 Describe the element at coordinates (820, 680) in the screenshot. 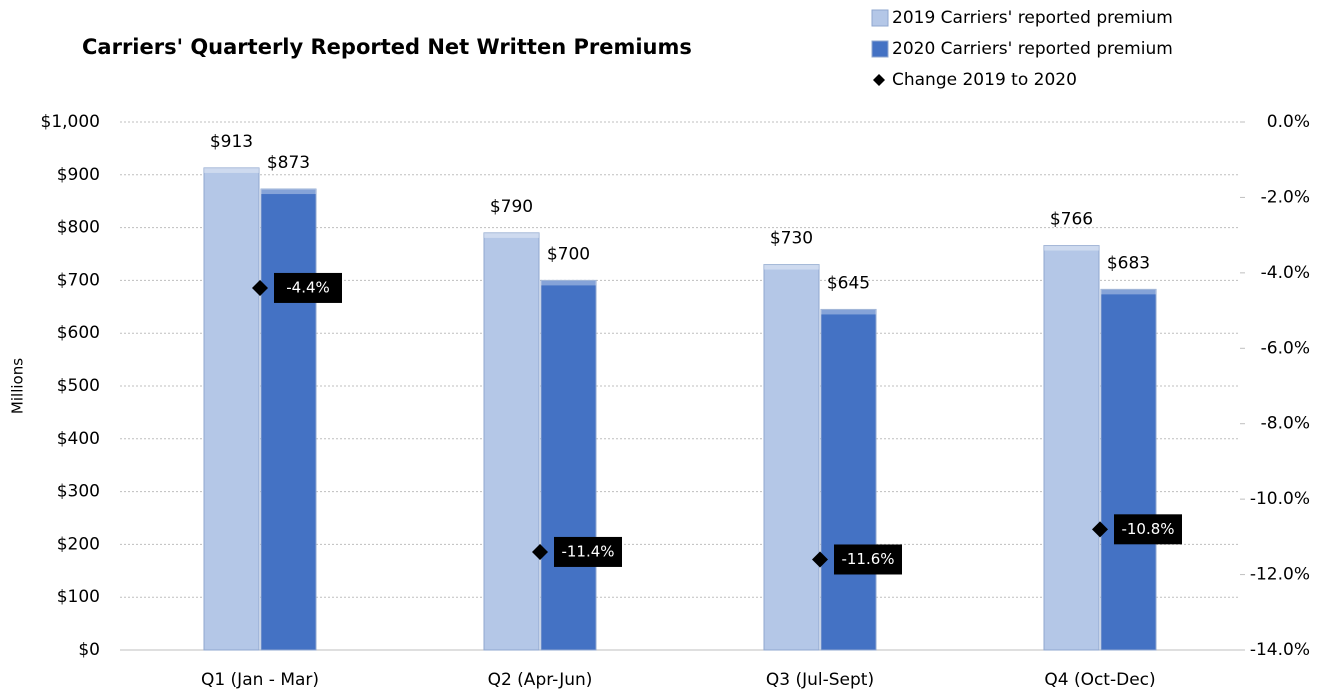

I see `x-tick-label: Q3 (Jul-Sept)` at that location.